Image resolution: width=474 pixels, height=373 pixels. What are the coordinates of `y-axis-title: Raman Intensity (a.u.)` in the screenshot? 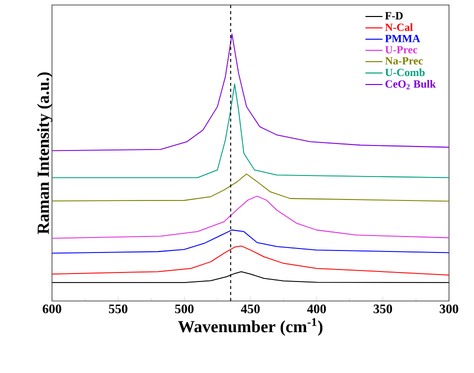 It's located at (44, 153).